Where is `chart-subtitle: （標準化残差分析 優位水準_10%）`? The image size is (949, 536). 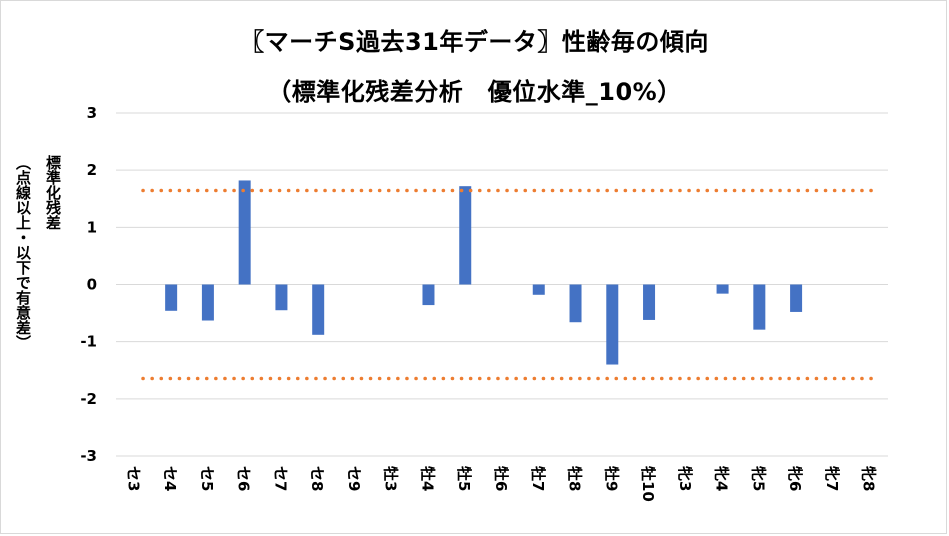
chart-subtitle: （標準化残差分析 優位水準_10%） is located at coordinates (474, 92).